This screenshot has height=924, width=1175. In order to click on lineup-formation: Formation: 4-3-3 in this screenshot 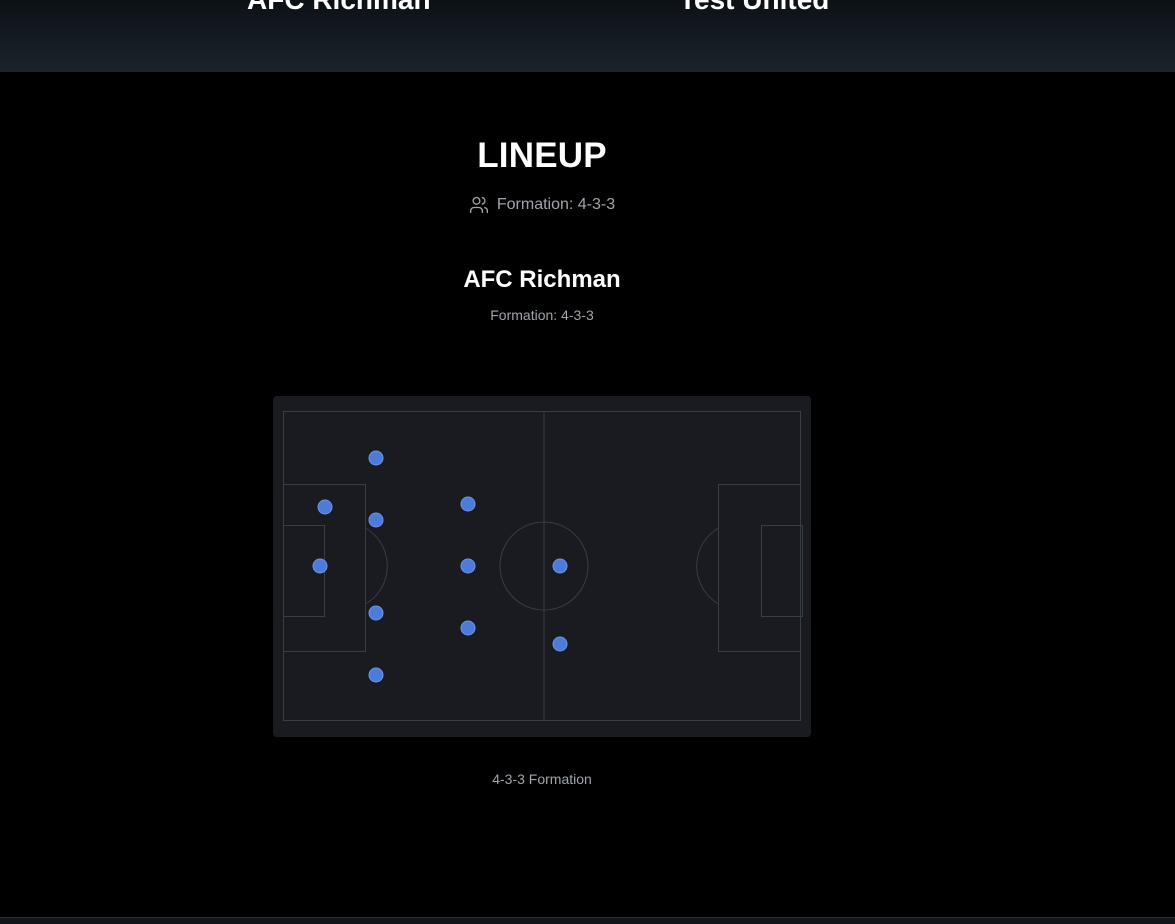, I will do `click(542, 205)`.